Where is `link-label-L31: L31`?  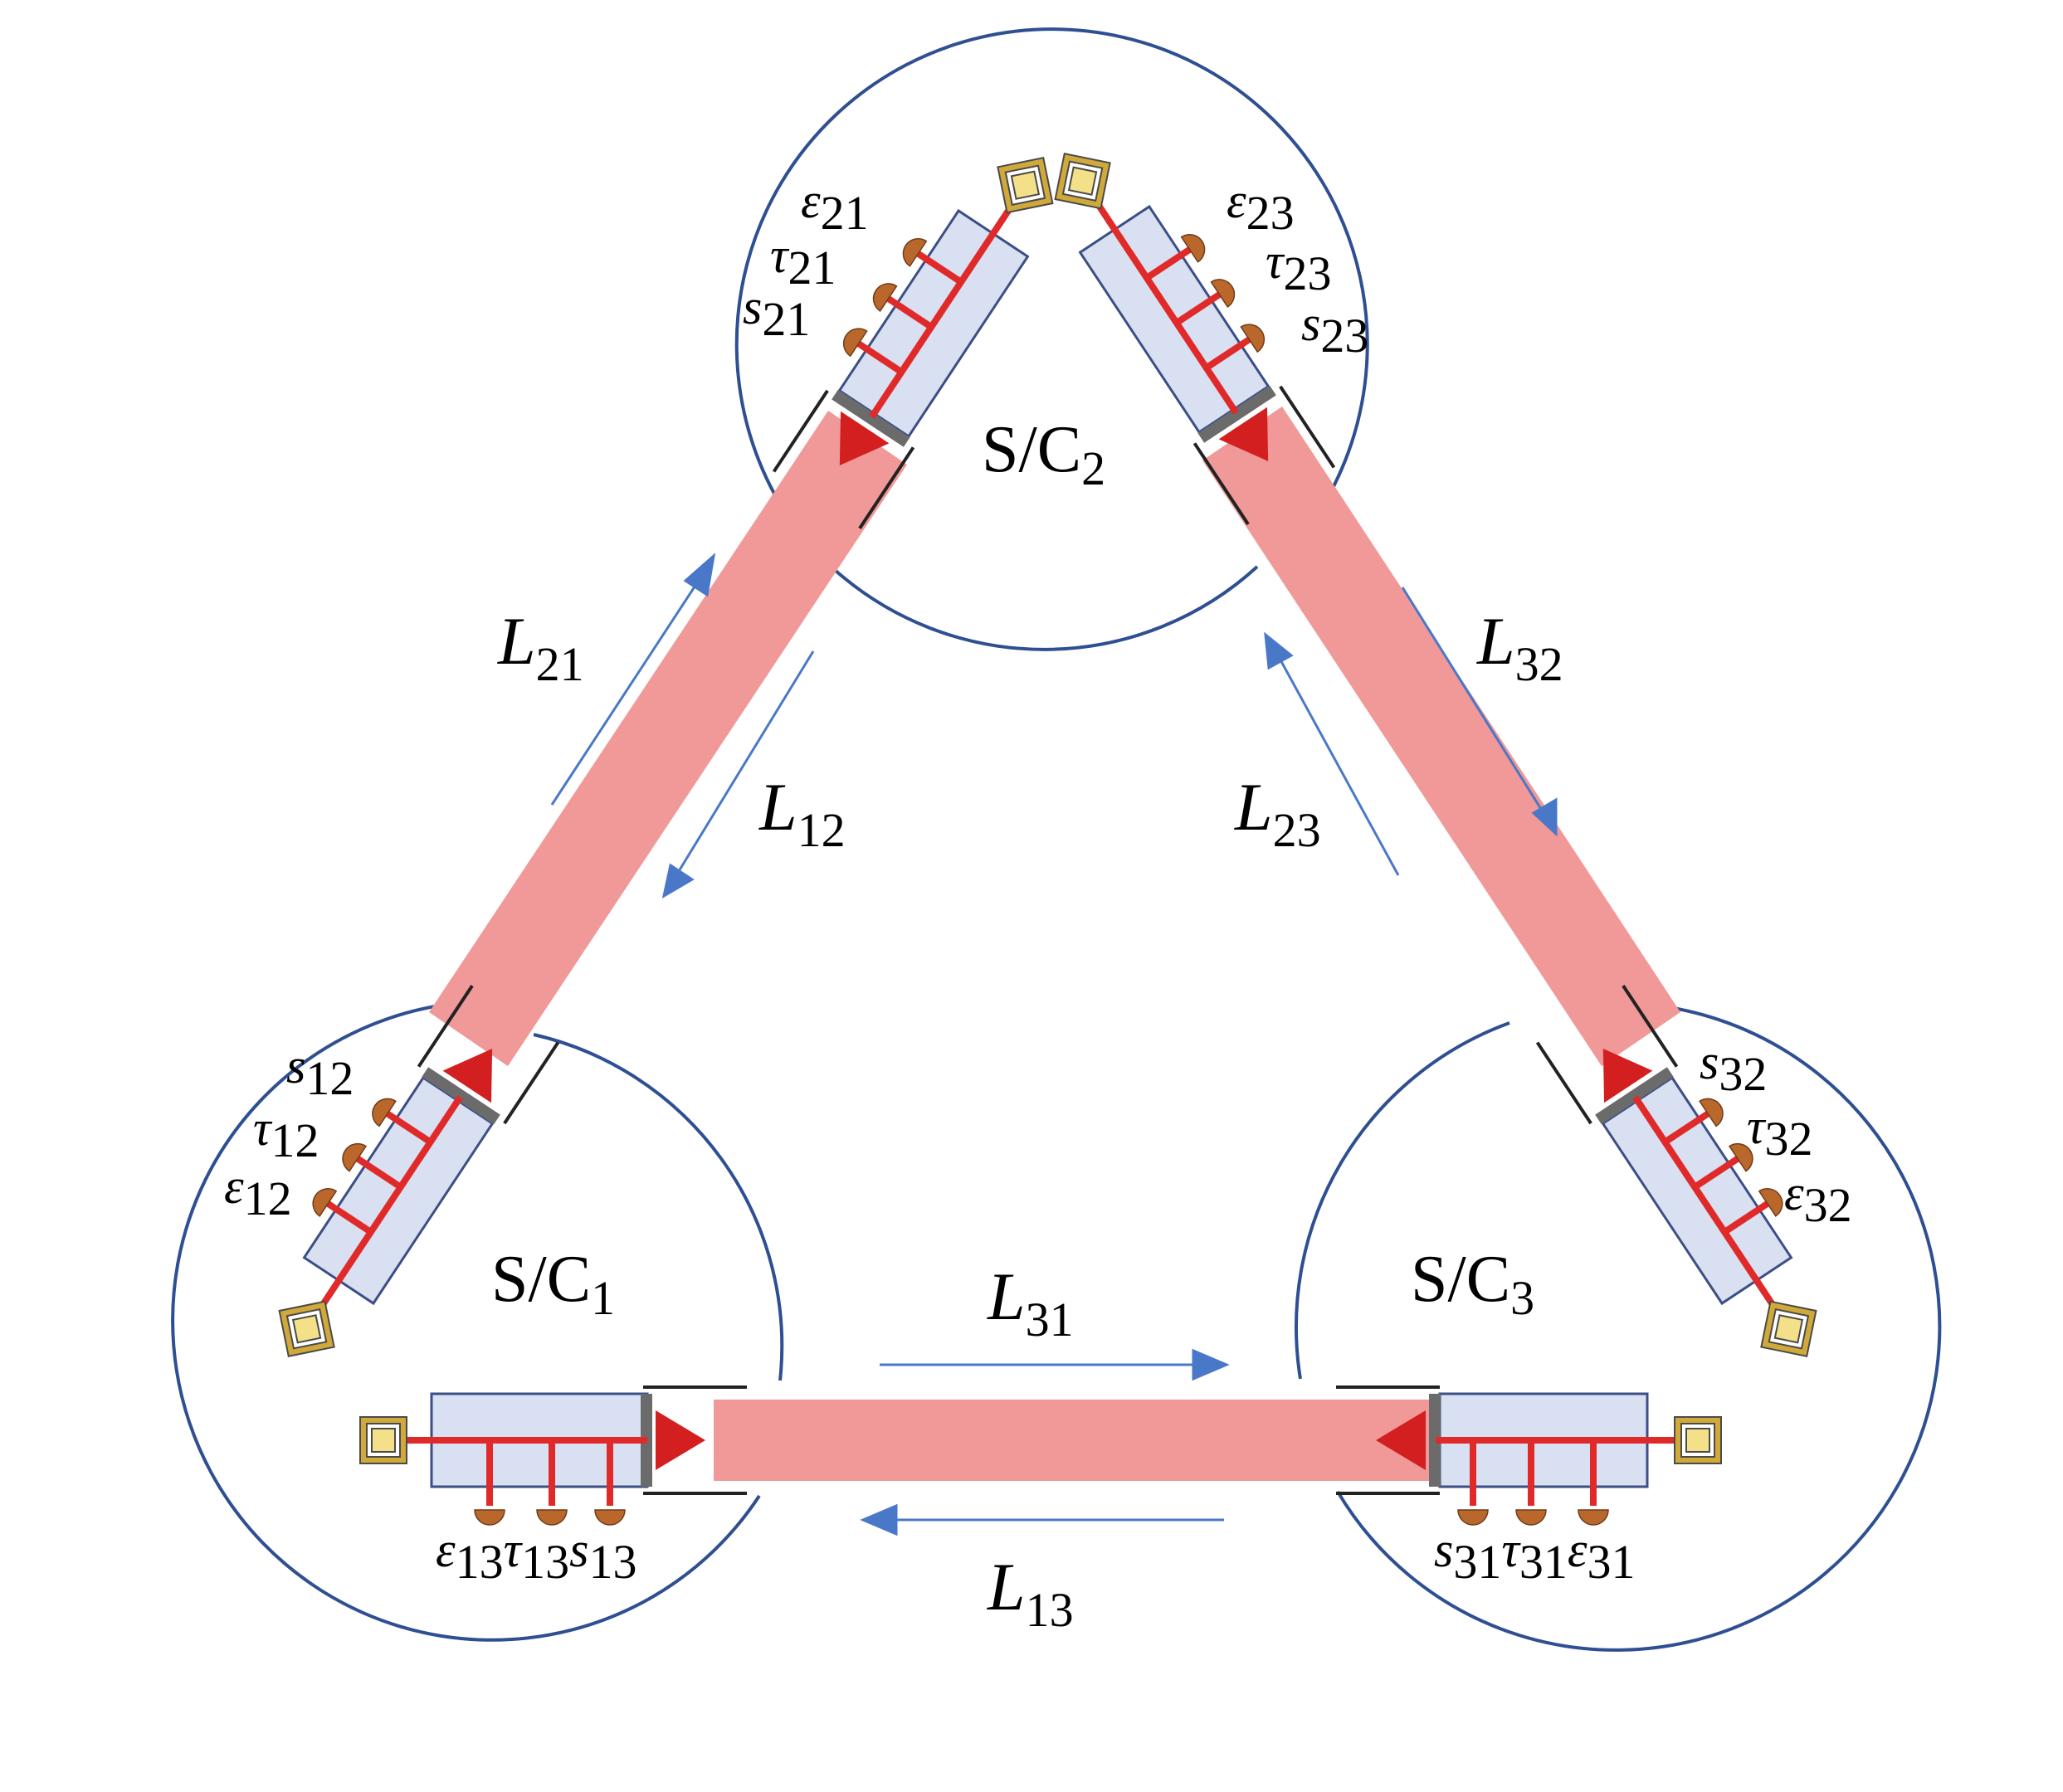
link-label-L31: L31 is located at coordinates (1030, 1302).